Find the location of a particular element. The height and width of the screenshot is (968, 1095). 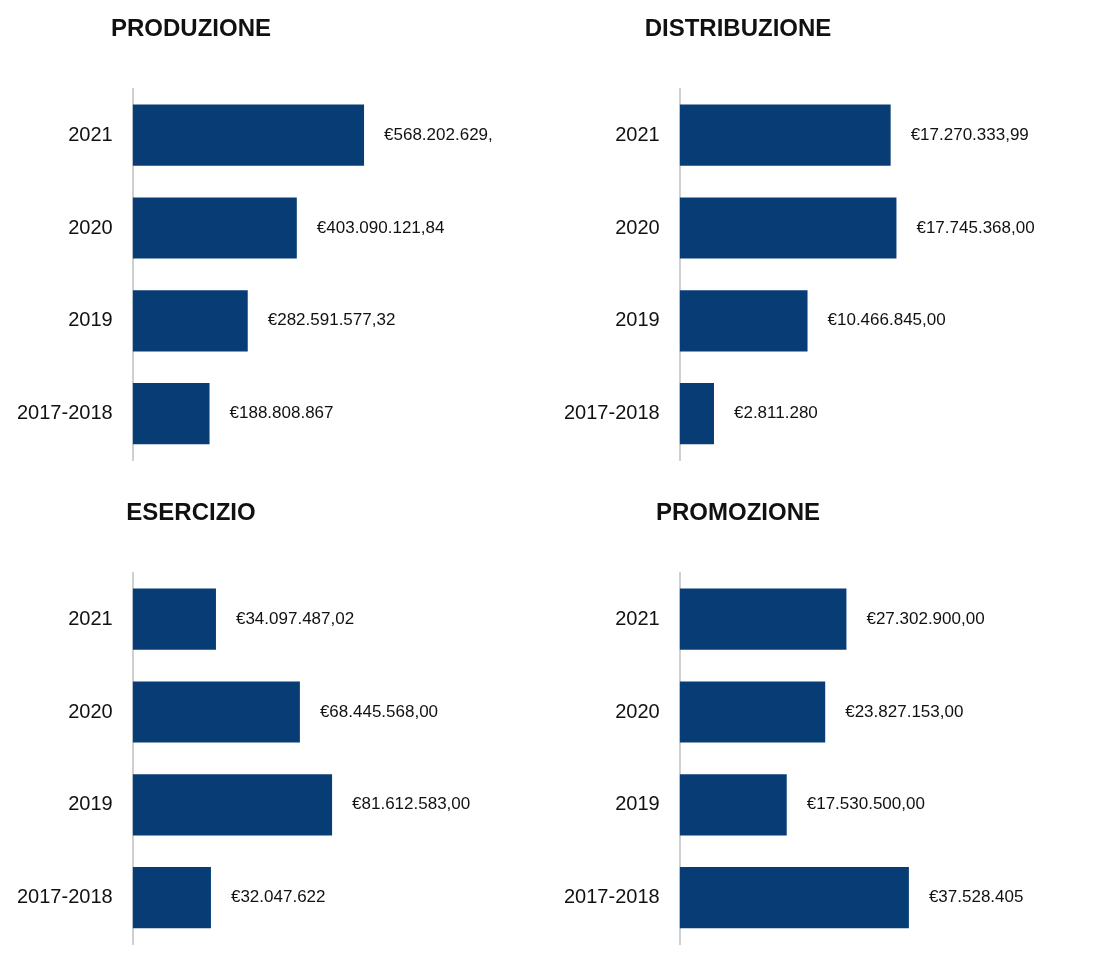

data-label: €32.047.622 is located at coordinates (278, 897).